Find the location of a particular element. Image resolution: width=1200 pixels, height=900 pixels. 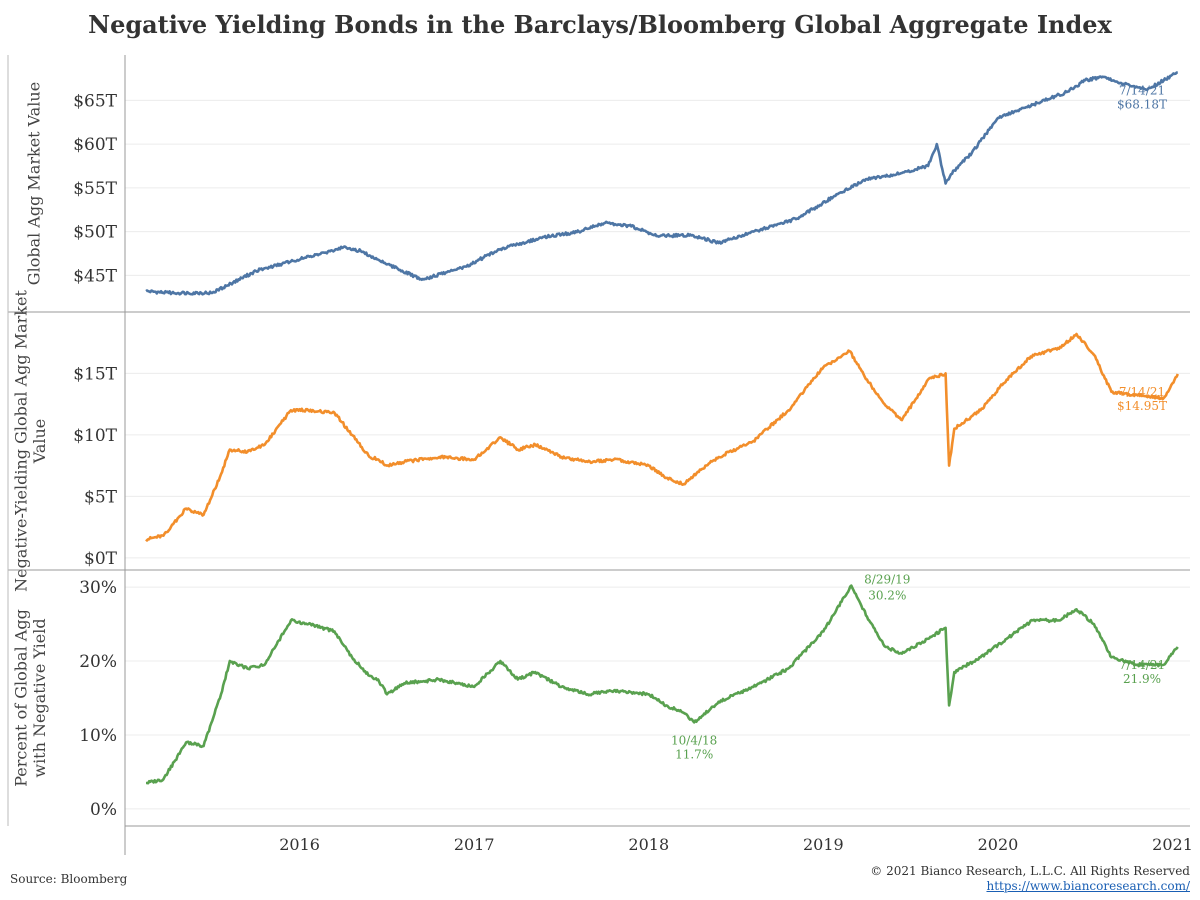

annotation-date: 10/4/18 is located at coordinates (694, 740).